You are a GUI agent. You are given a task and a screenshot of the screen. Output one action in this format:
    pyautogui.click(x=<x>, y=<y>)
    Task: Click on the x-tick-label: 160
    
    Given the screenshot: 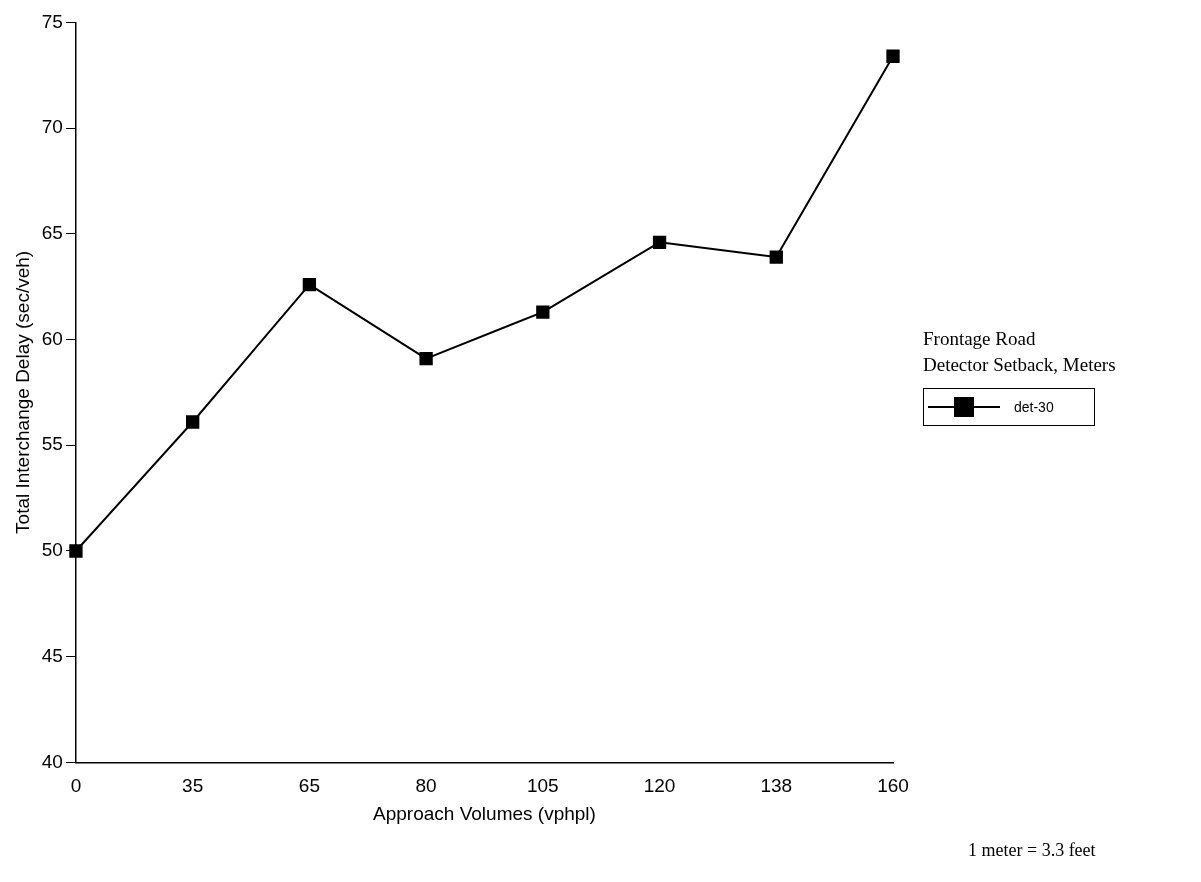 What is the action you would take?
    pyautogui.click(x=893, y=786)
    